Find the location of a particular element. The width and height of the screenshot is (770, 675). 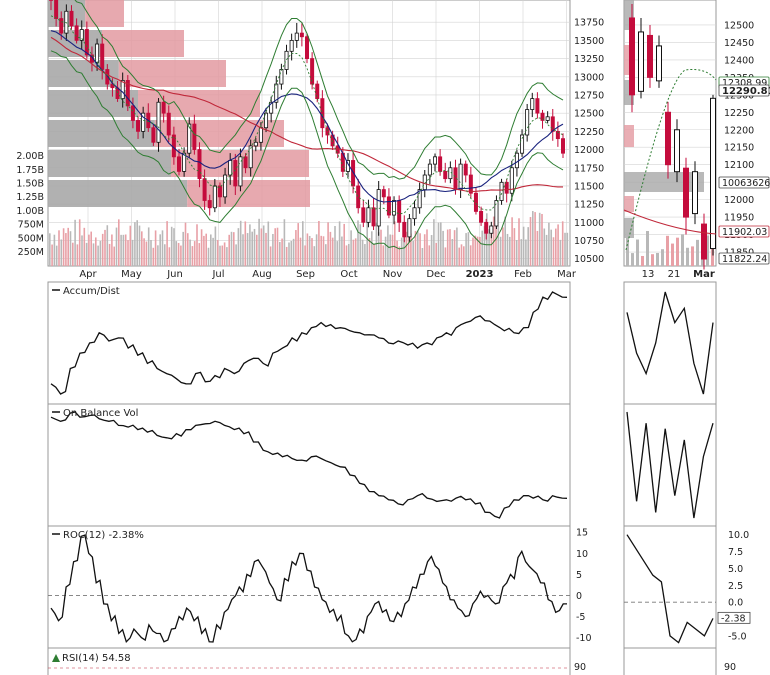

price-tick-label: 10750 is located at coordinates (589, 241).